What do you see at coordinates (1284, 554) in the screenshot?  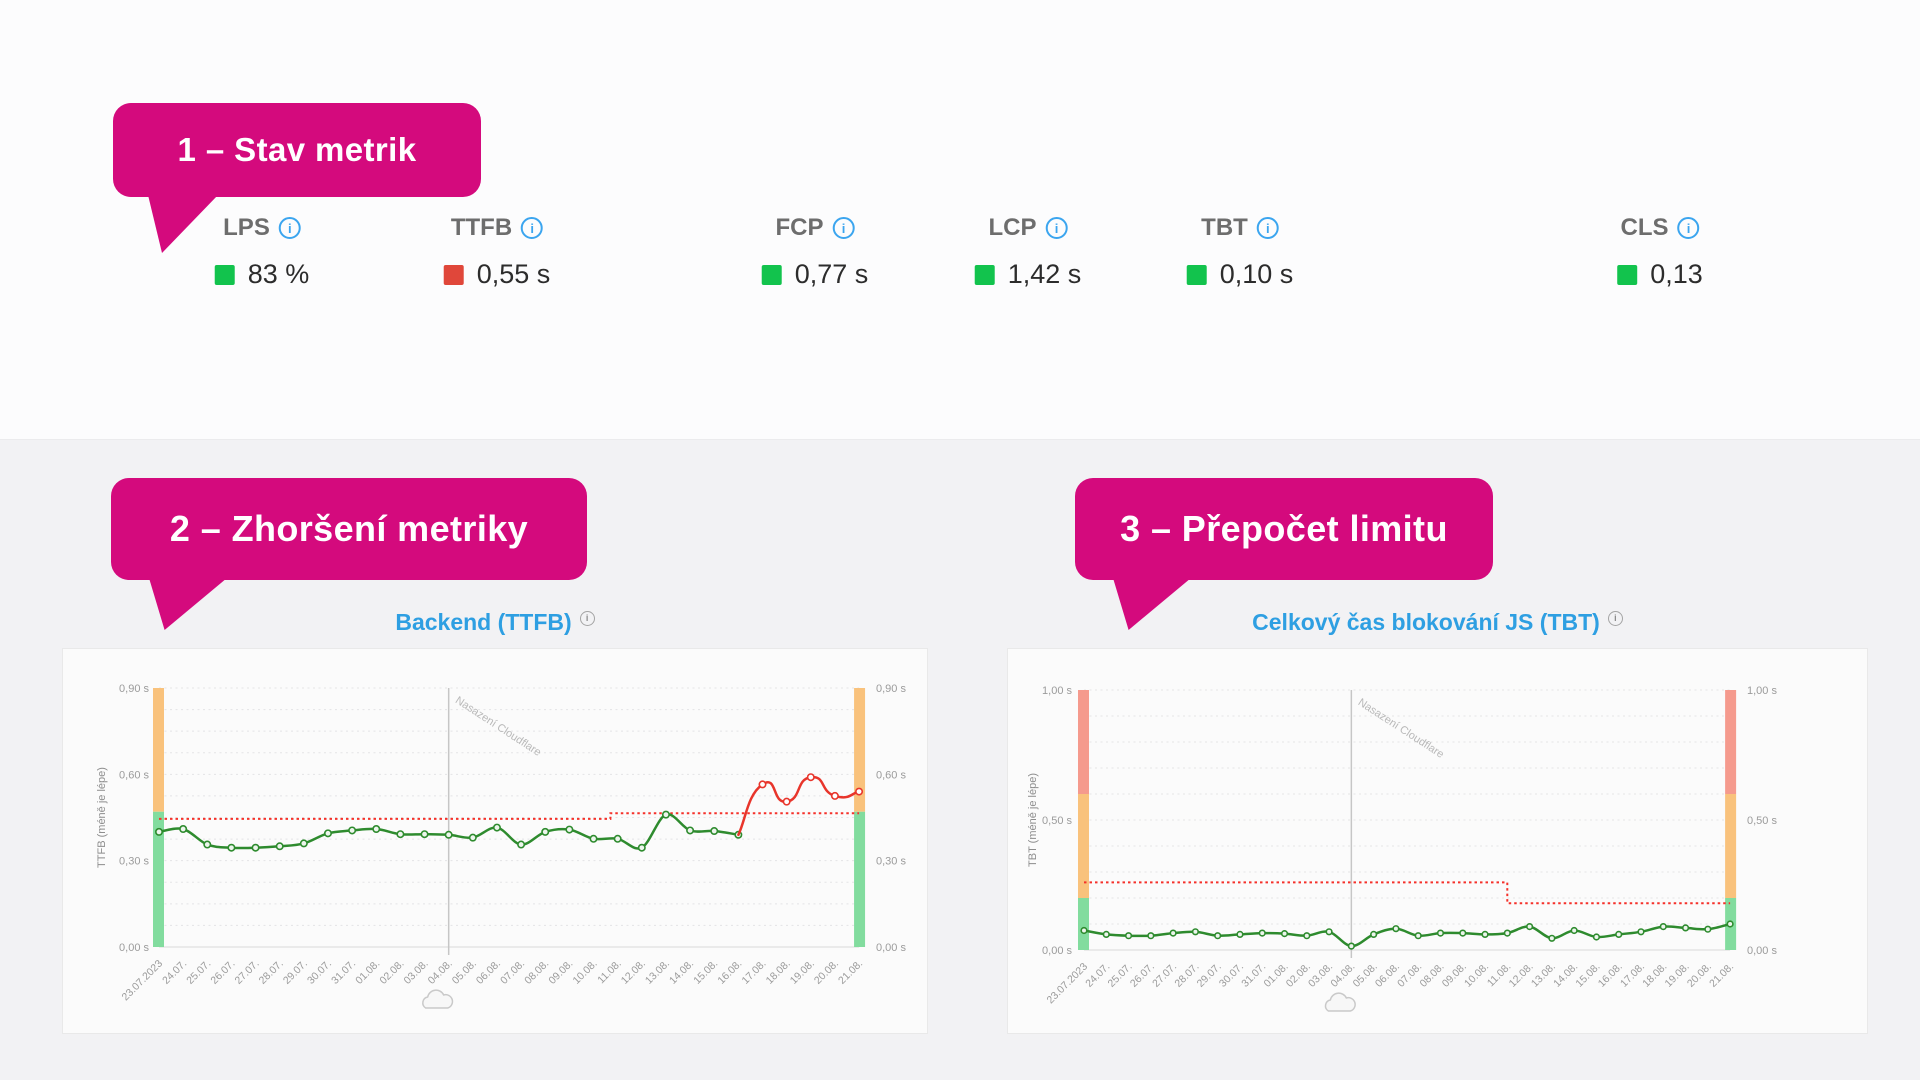 I see `callout-3-prepocet-limitu: 3 – Přepočet limitu` at bounding box center [1284, 554].